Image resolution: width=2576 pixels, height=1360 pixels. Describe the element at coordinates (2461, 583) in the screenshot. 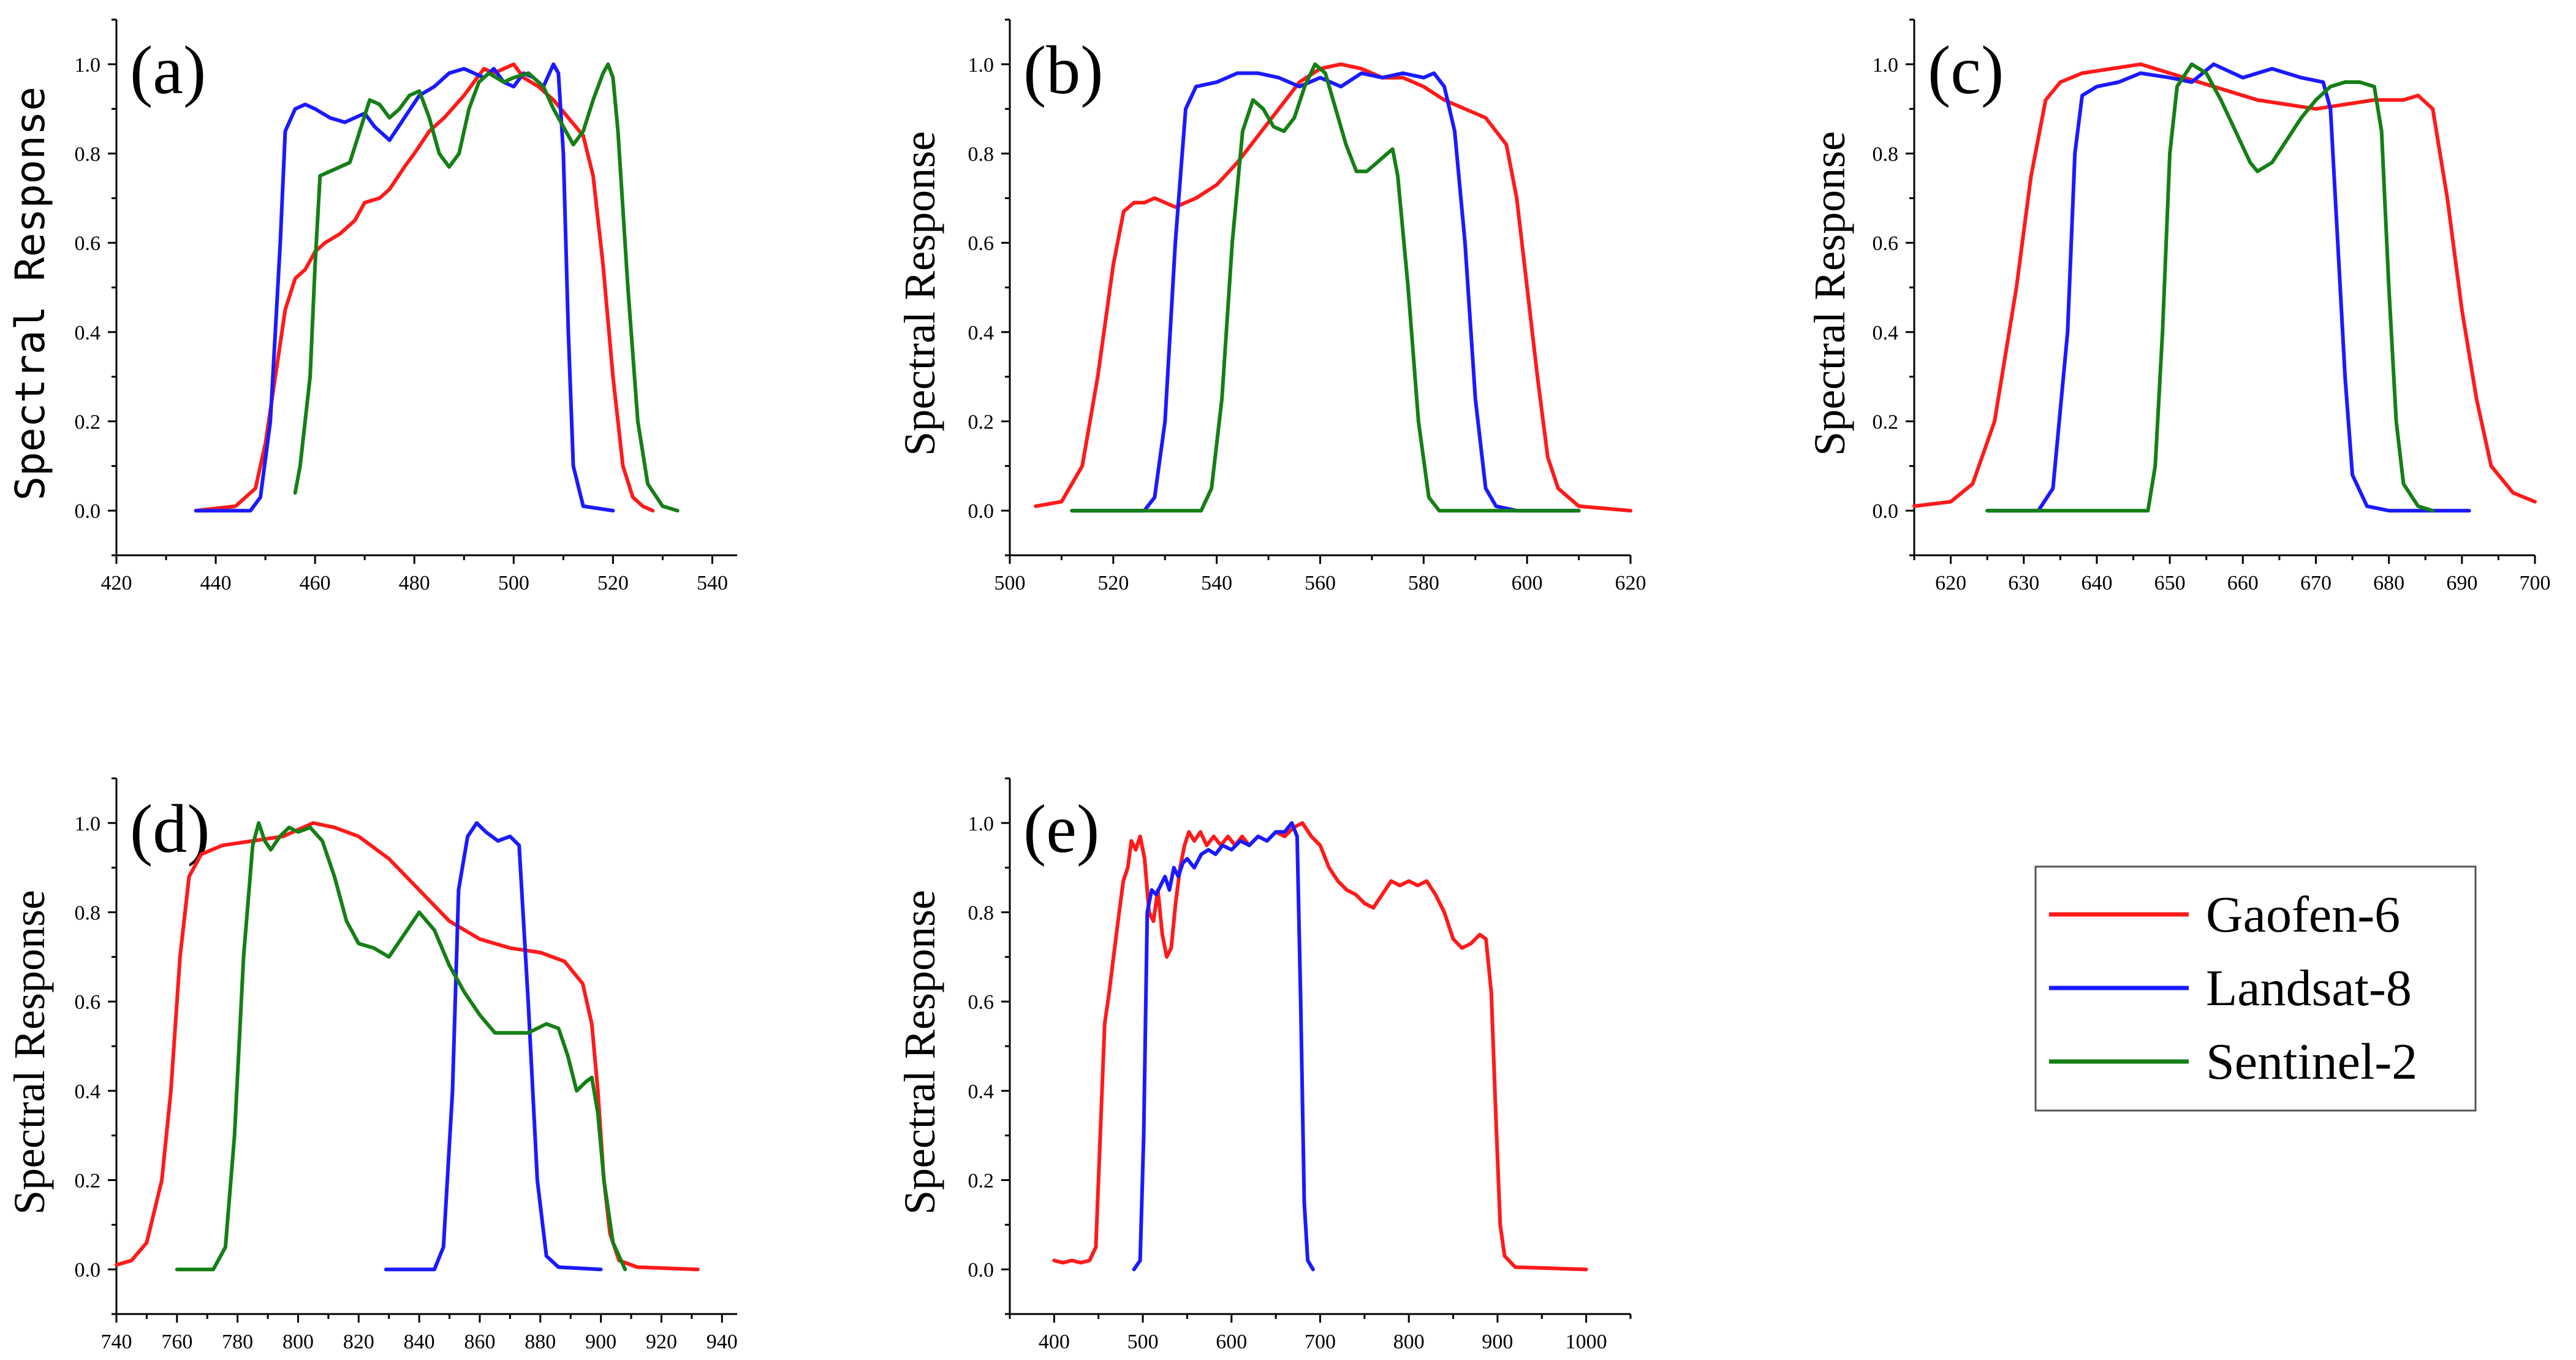

I see `panel-c-x-tick-label: 690` at that location.